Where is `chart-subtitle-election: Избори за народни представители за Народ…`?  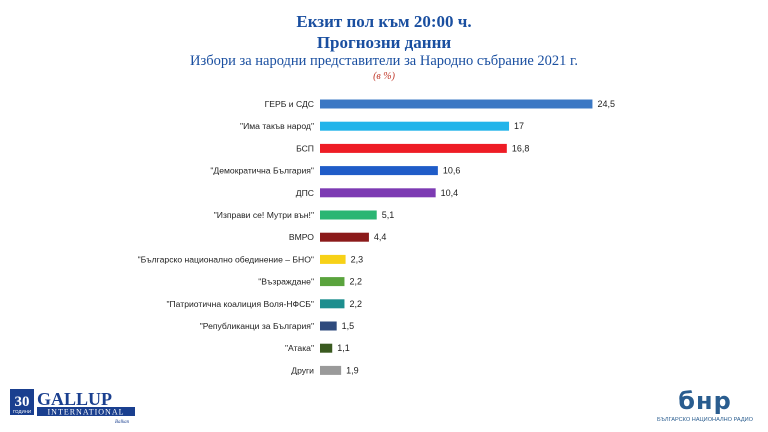 chart-subtitle-election: Избори за народни представители за Народ… is located at coordinates (384, 61).